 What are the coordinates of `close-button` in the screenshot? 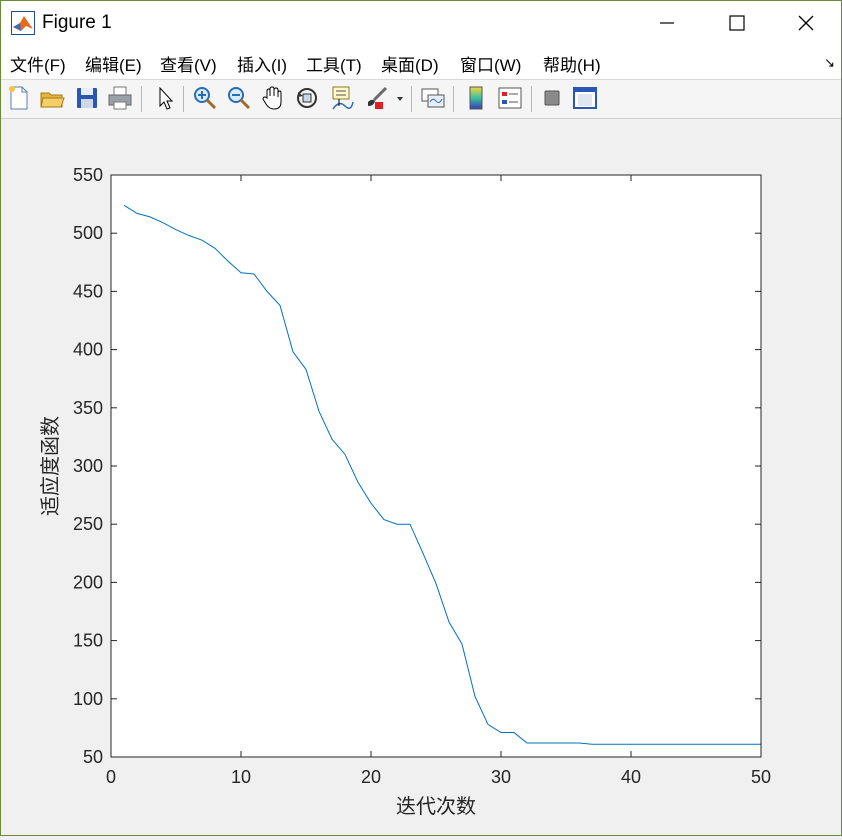 It's located at (806, 23).